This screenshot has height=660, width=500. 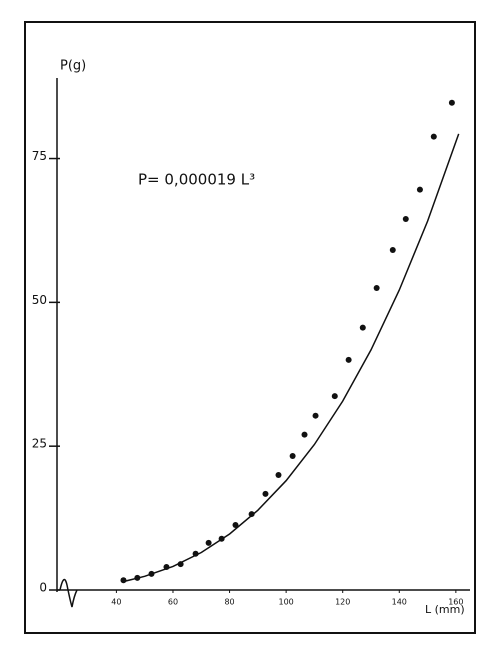 What do you see at coordinates (399, 602) in the screenshot?
I see `x-tick-label: 140` at bounding box center [399, 602].